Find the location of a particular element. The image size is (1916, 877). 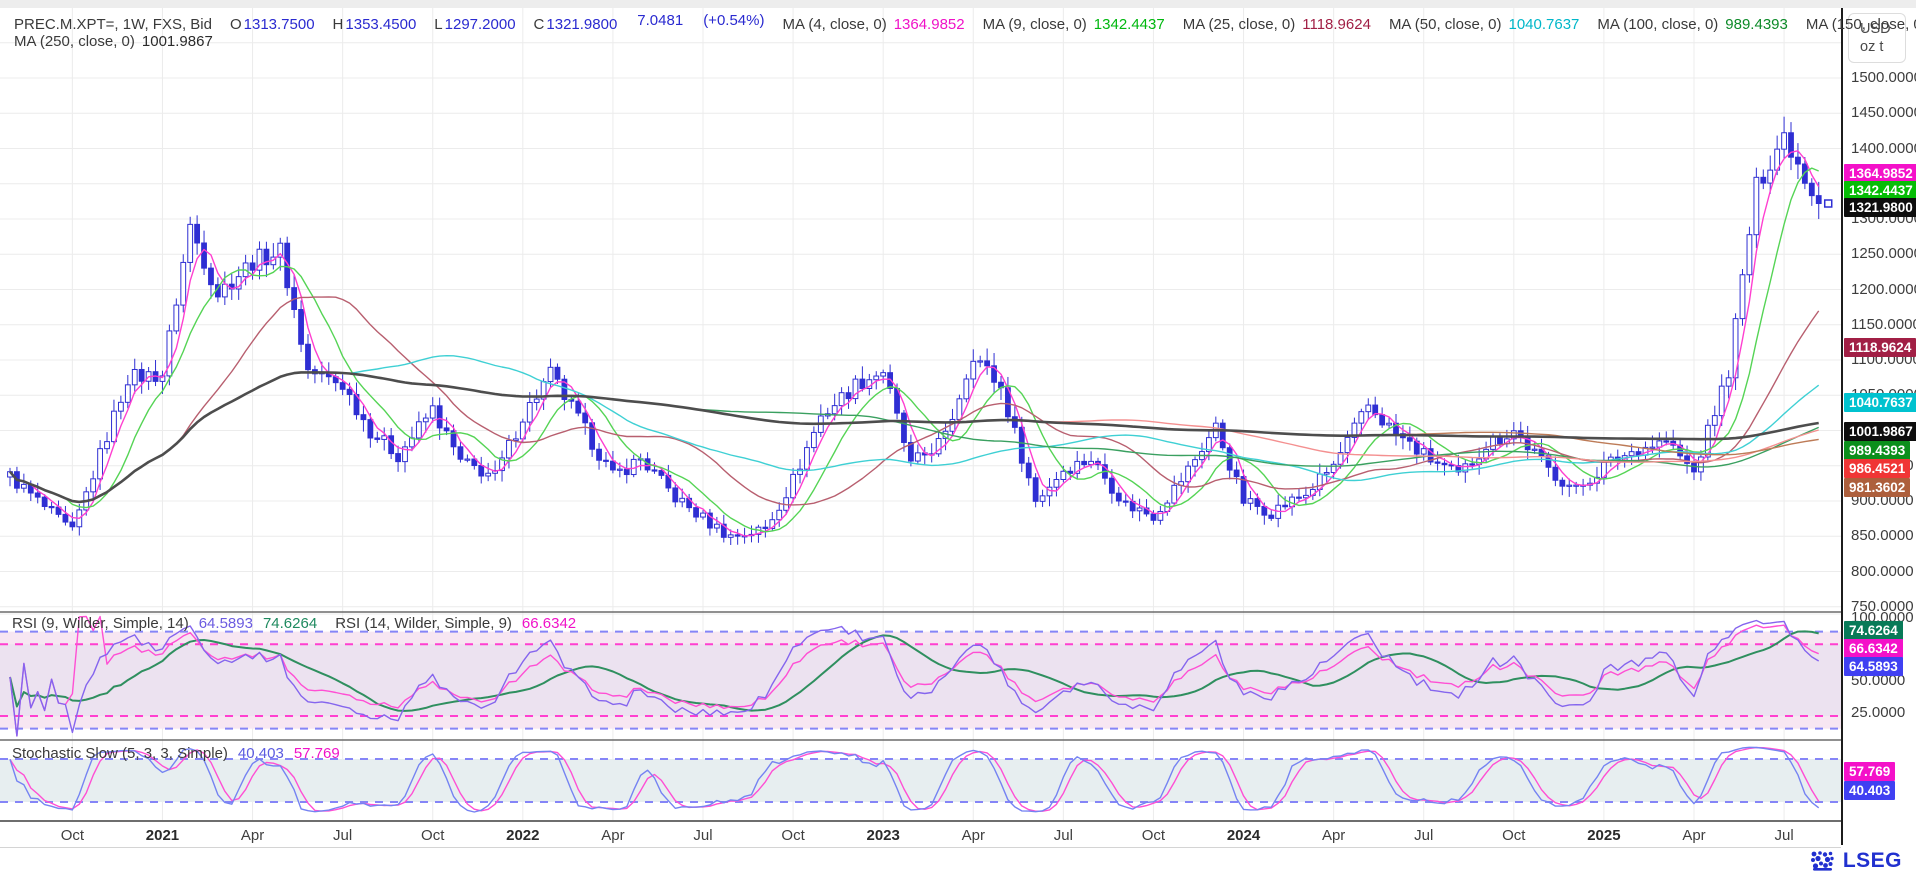

price-badge: 981.3602 is located at coordinates (1877, 487).